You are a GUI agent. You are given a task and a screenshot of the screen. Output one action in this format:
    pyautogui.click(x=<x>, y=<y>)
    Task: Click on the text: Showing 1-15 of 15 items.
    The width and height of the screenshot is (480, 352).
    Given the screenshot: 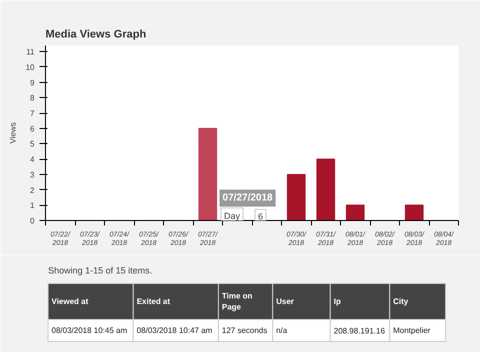 What is the action you would take?
    pyautogui.click(x=100, y=271)
    